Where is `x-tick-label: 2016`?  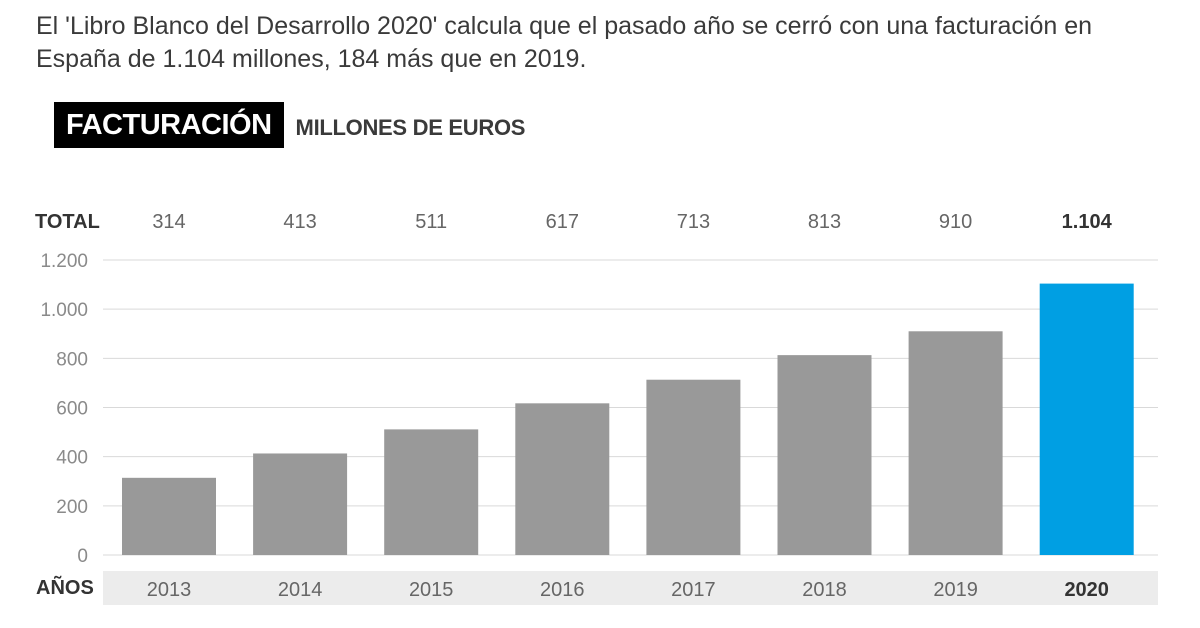
x-tick-label: 2016 is located at coordinates (562, 590).